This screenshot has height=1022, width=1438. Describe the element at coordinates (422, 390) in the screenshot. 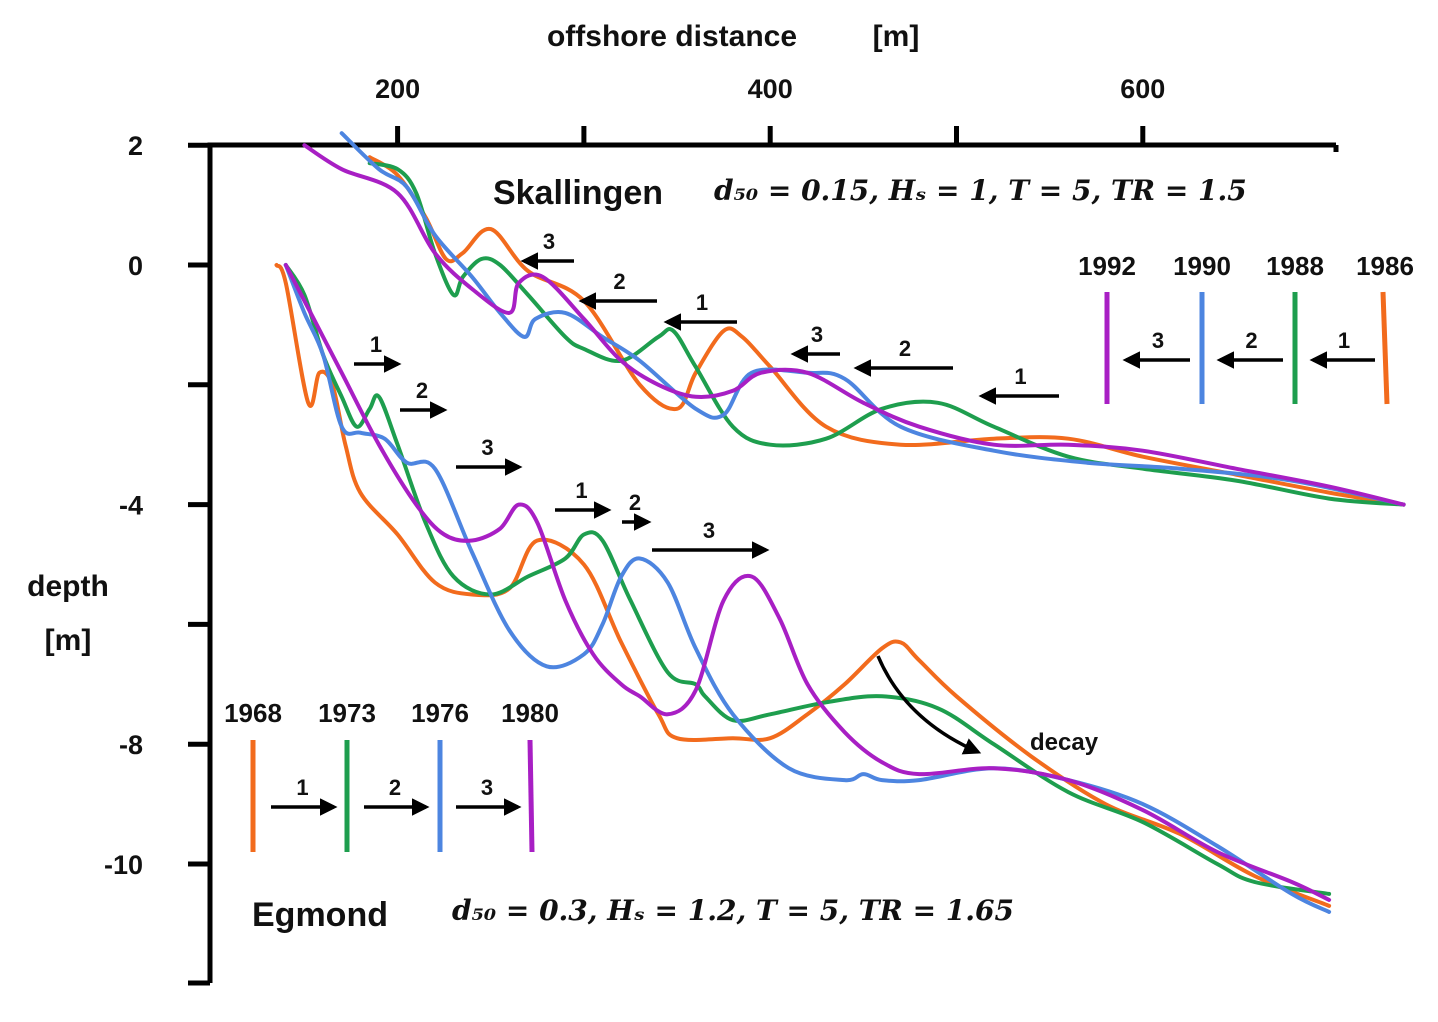

I see `step-label-8: 2` at that location.